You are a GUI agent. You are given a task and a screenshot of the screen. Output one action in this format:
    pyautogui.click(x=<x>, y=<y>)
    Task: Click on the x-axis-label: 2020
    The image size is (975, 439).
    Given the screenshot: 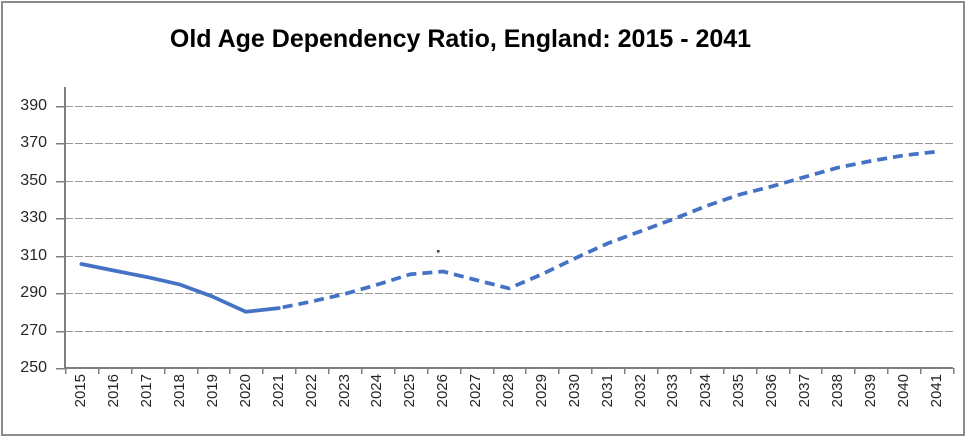 What is the action you would take?
    pyautogui.click(x=245, y=391)
    